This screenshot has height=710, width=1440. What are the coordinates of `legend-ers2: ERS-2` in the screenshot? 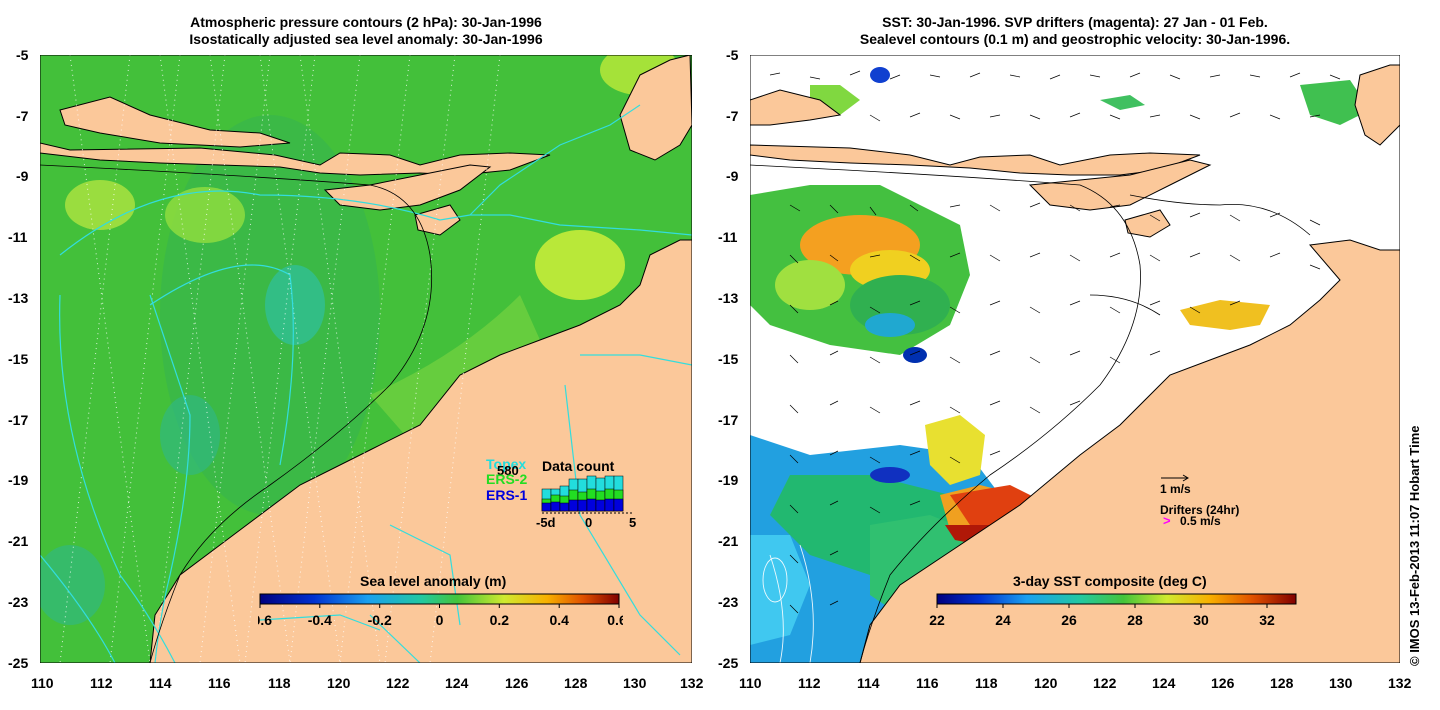 It's located at (507, 479).